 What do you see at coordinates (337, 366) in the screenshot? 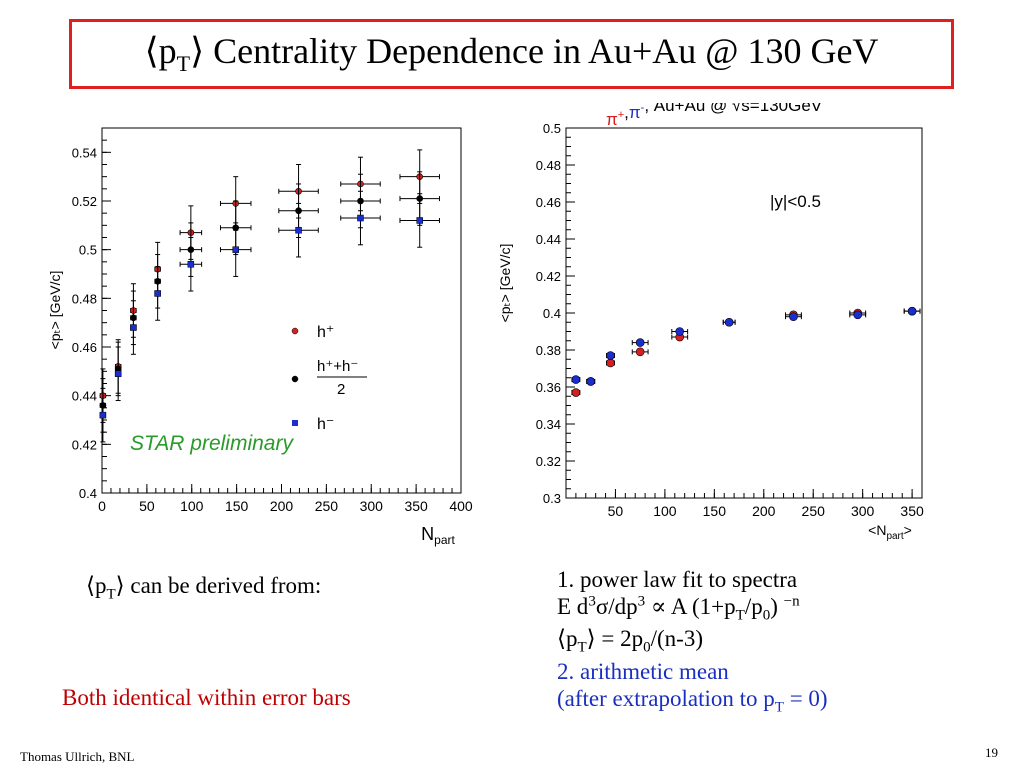
I see `legend-label-sum-num: h⁺+h⁻` at bounding box center [337, 366].